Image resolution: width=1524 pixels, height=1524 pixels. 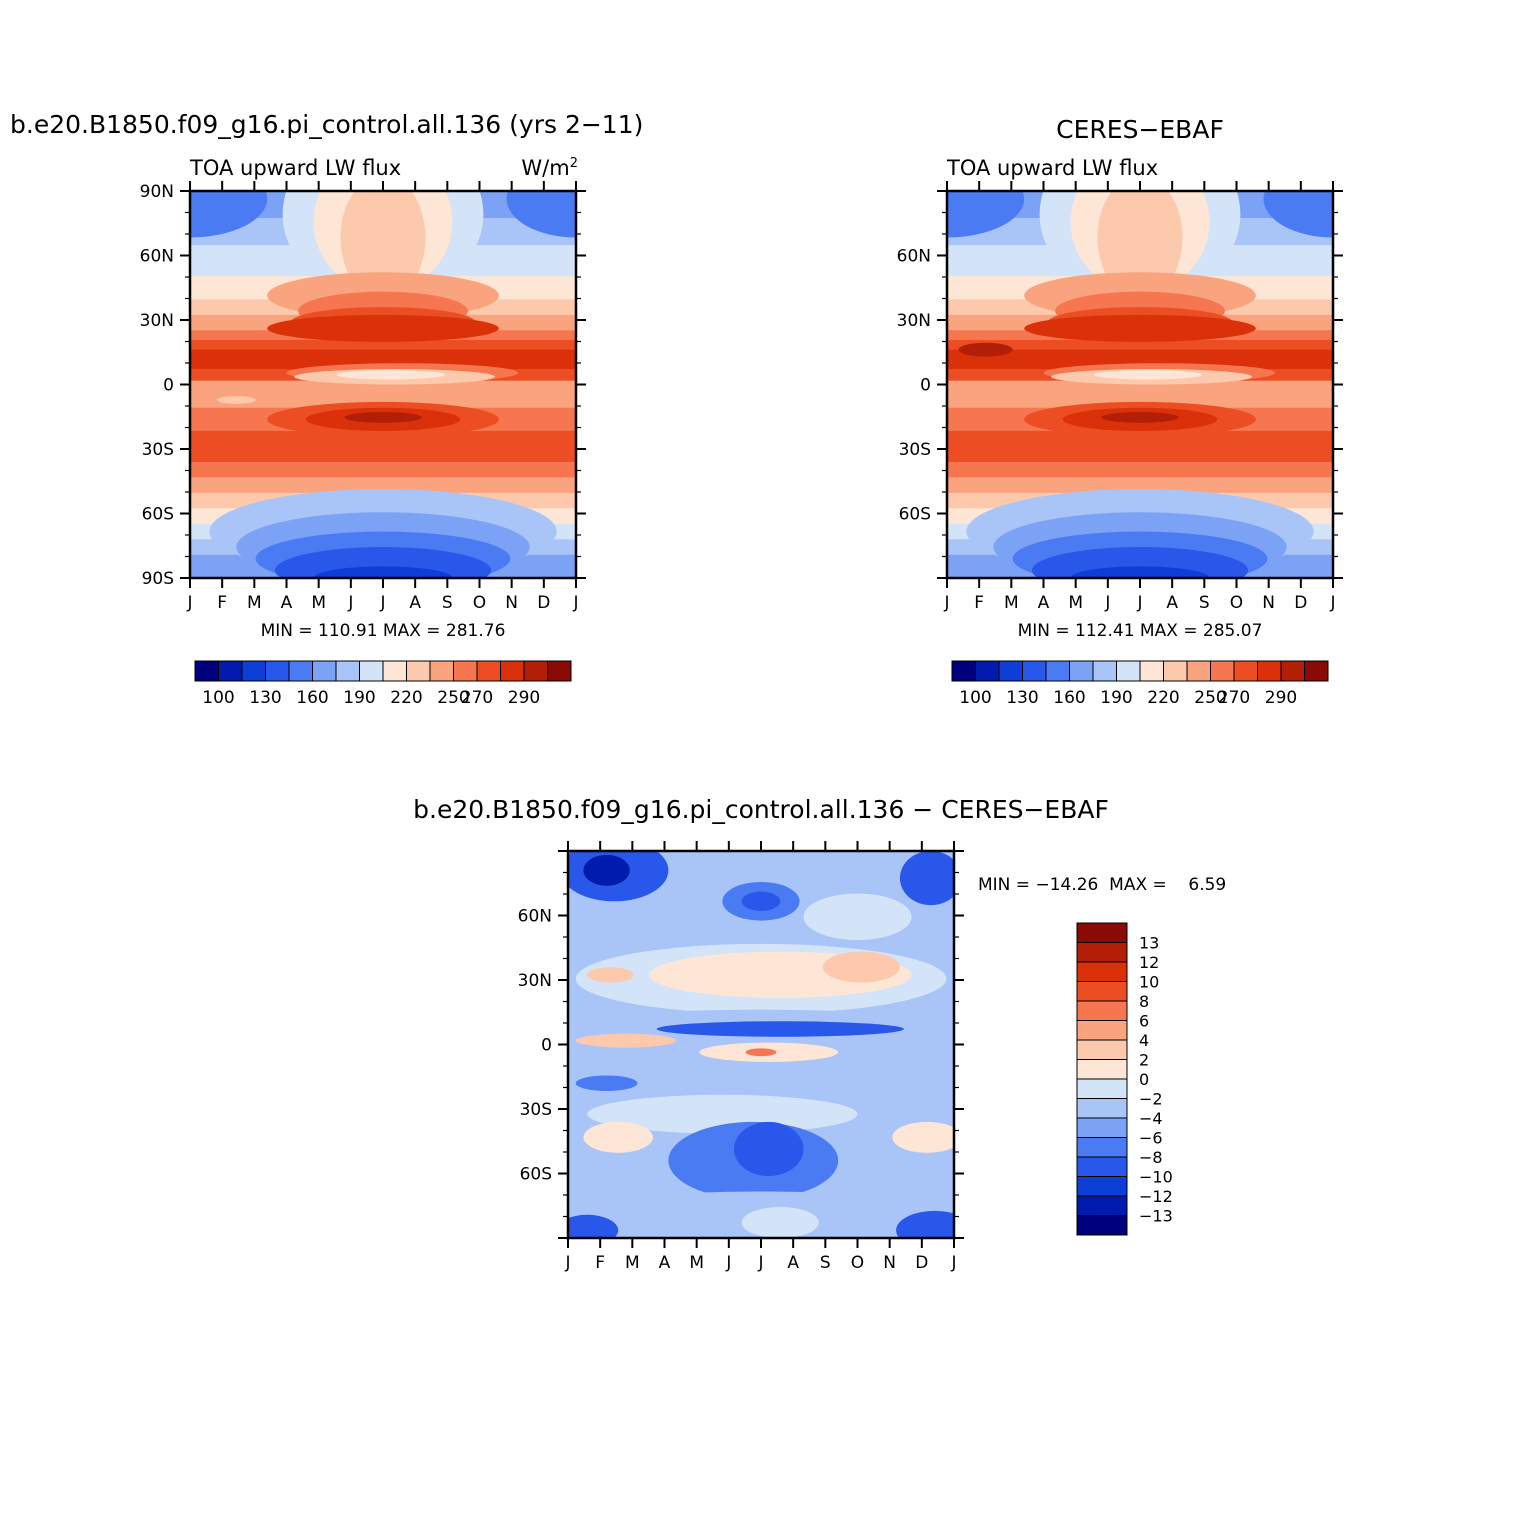 What do you see at coordinates (1234, 698) in the screenshot?
I see `obs-colorbar-label: 270` at bounding box center [1234, 698].